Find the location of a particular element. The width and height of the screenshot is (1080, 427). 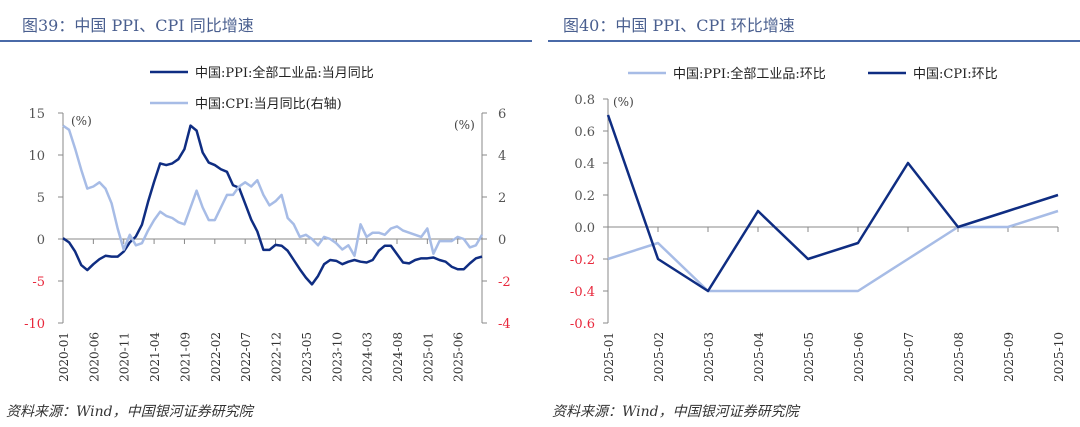

y-tick-label-right: -2 is located at coordinates (504, 282).